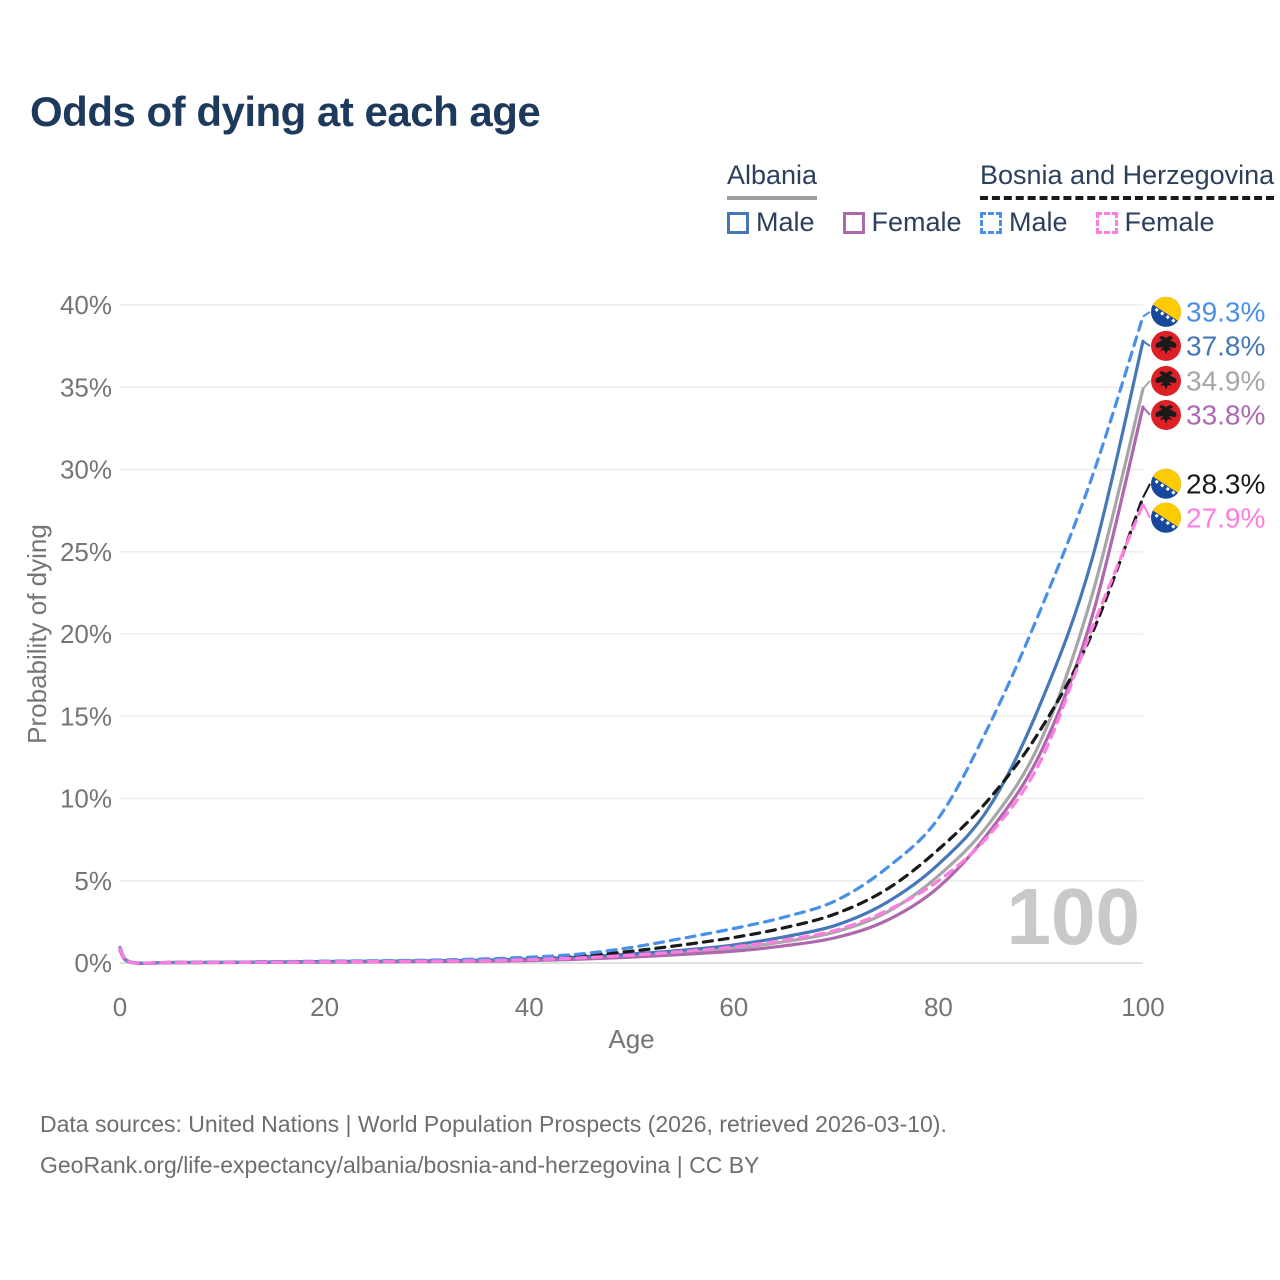 This screenshot has width=1280, height=1280. Describe the element at coordinates (86, 470) in the screenshot. I see `y-tick-30: 30%` at that location.